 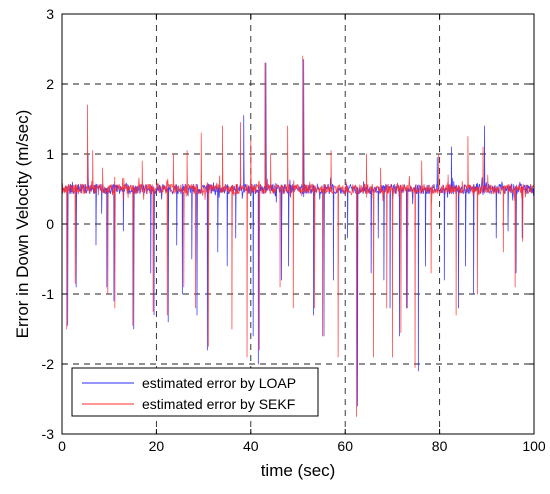 I want to click on legend-box, so click(x=195, y=392).